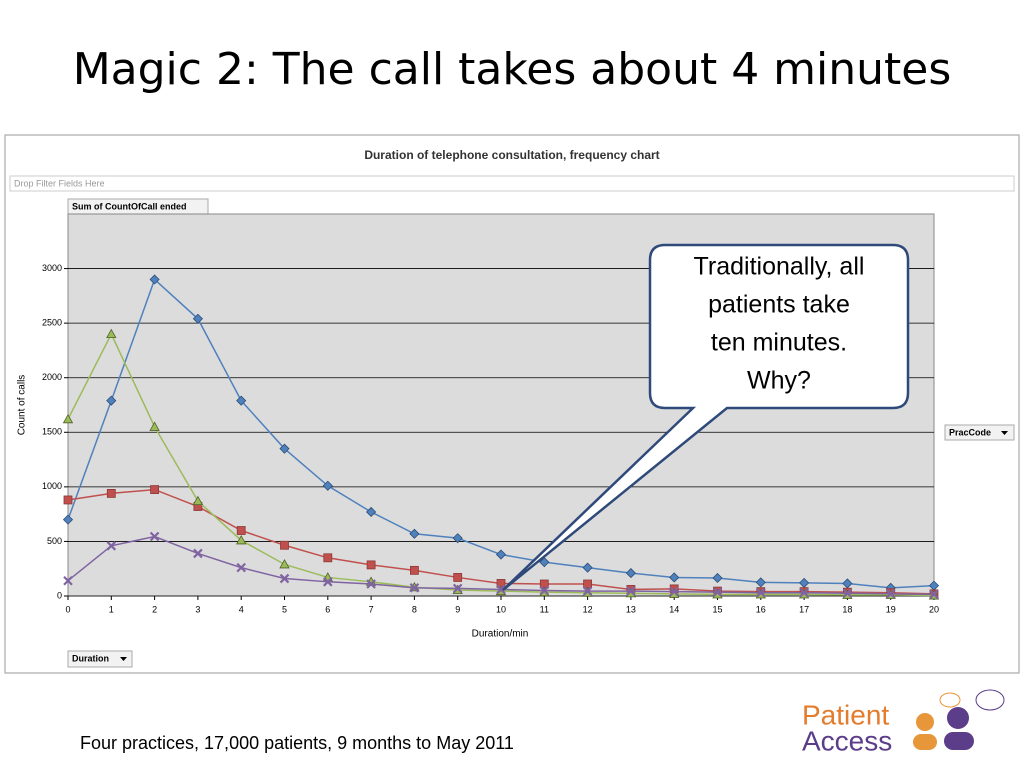 The height and width of the screenshot is (773, 1024). Describe the element at coordinates (544, 609) in the screenshot. I see `x-tick-label: 11` at that location.